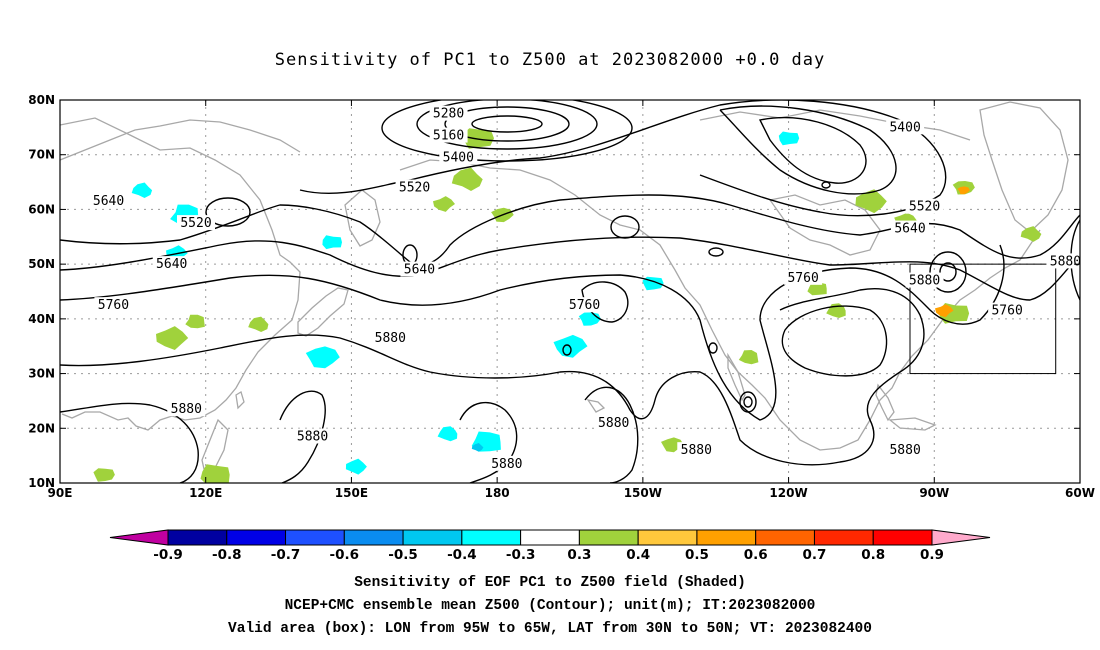  I want to click on lon-tick-label: 150E, so click(351, 493).